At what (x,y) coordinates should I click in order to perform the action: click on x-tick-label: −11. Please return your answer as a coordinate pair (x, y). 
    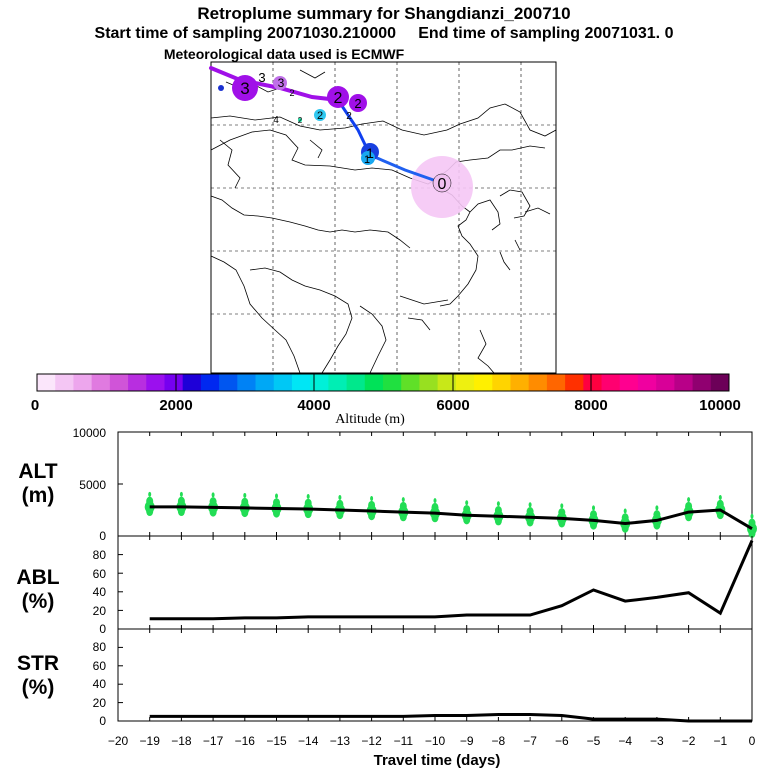
    Looking at the image, I should click on (404, 741).